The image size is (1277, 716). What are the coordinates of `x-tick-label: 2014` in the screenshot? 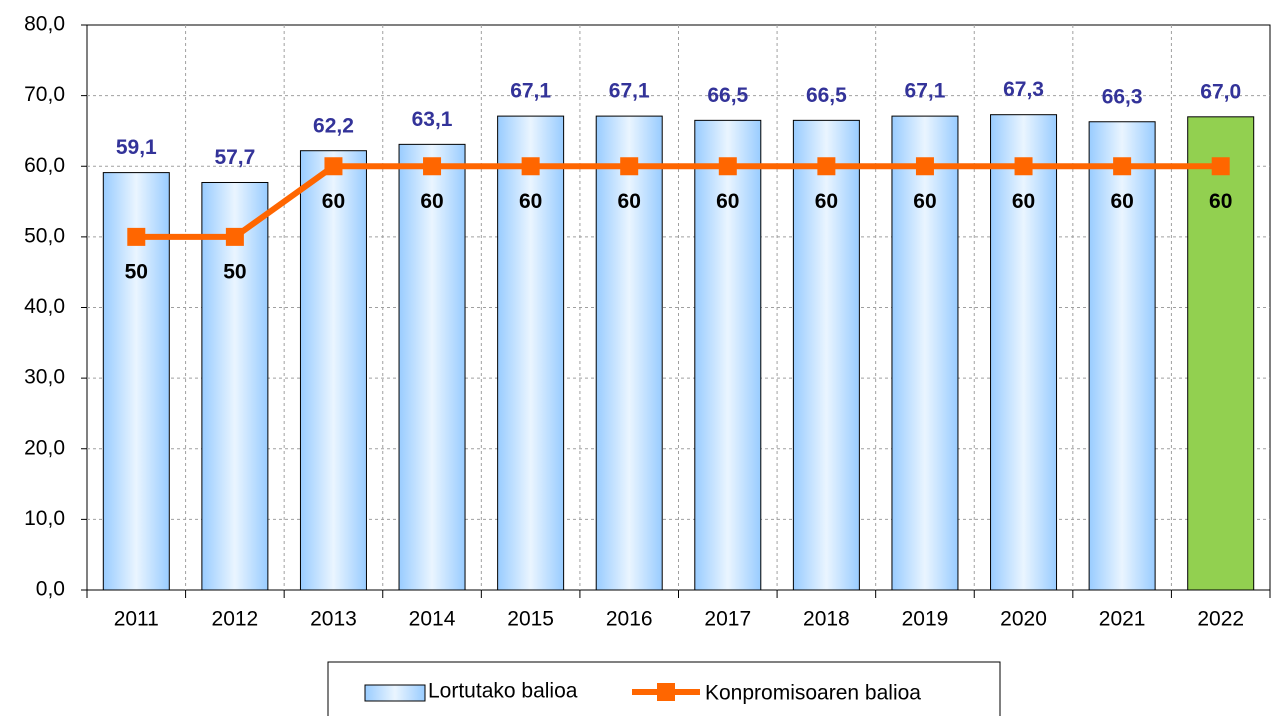 It's located at (432, 619).